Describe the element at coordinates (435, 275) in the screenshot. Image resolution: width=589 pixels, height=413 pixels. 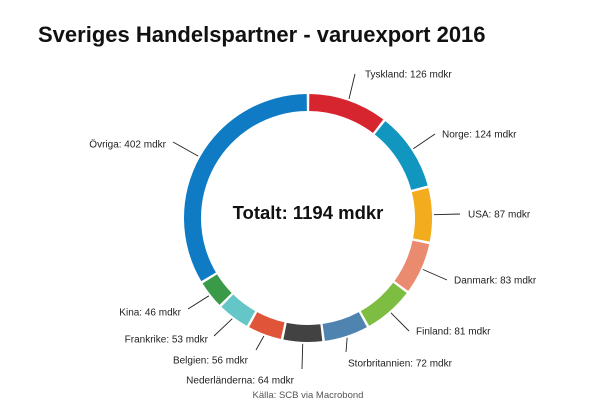
I see `leader-line-danmark` at that location.